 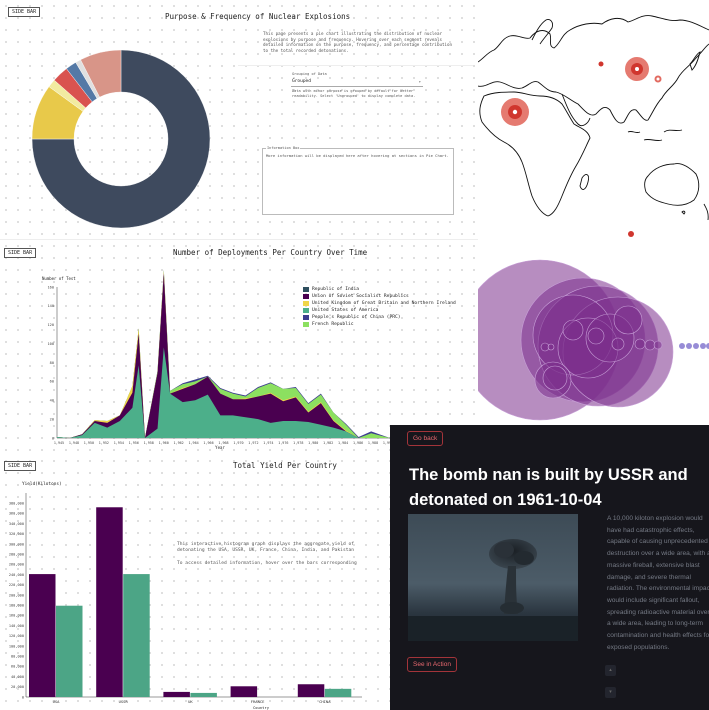 What do you see at coordinates (16, 524) in the screenshot?
I see `y-tick-label: 340,000` at bounding box center [16, 524].